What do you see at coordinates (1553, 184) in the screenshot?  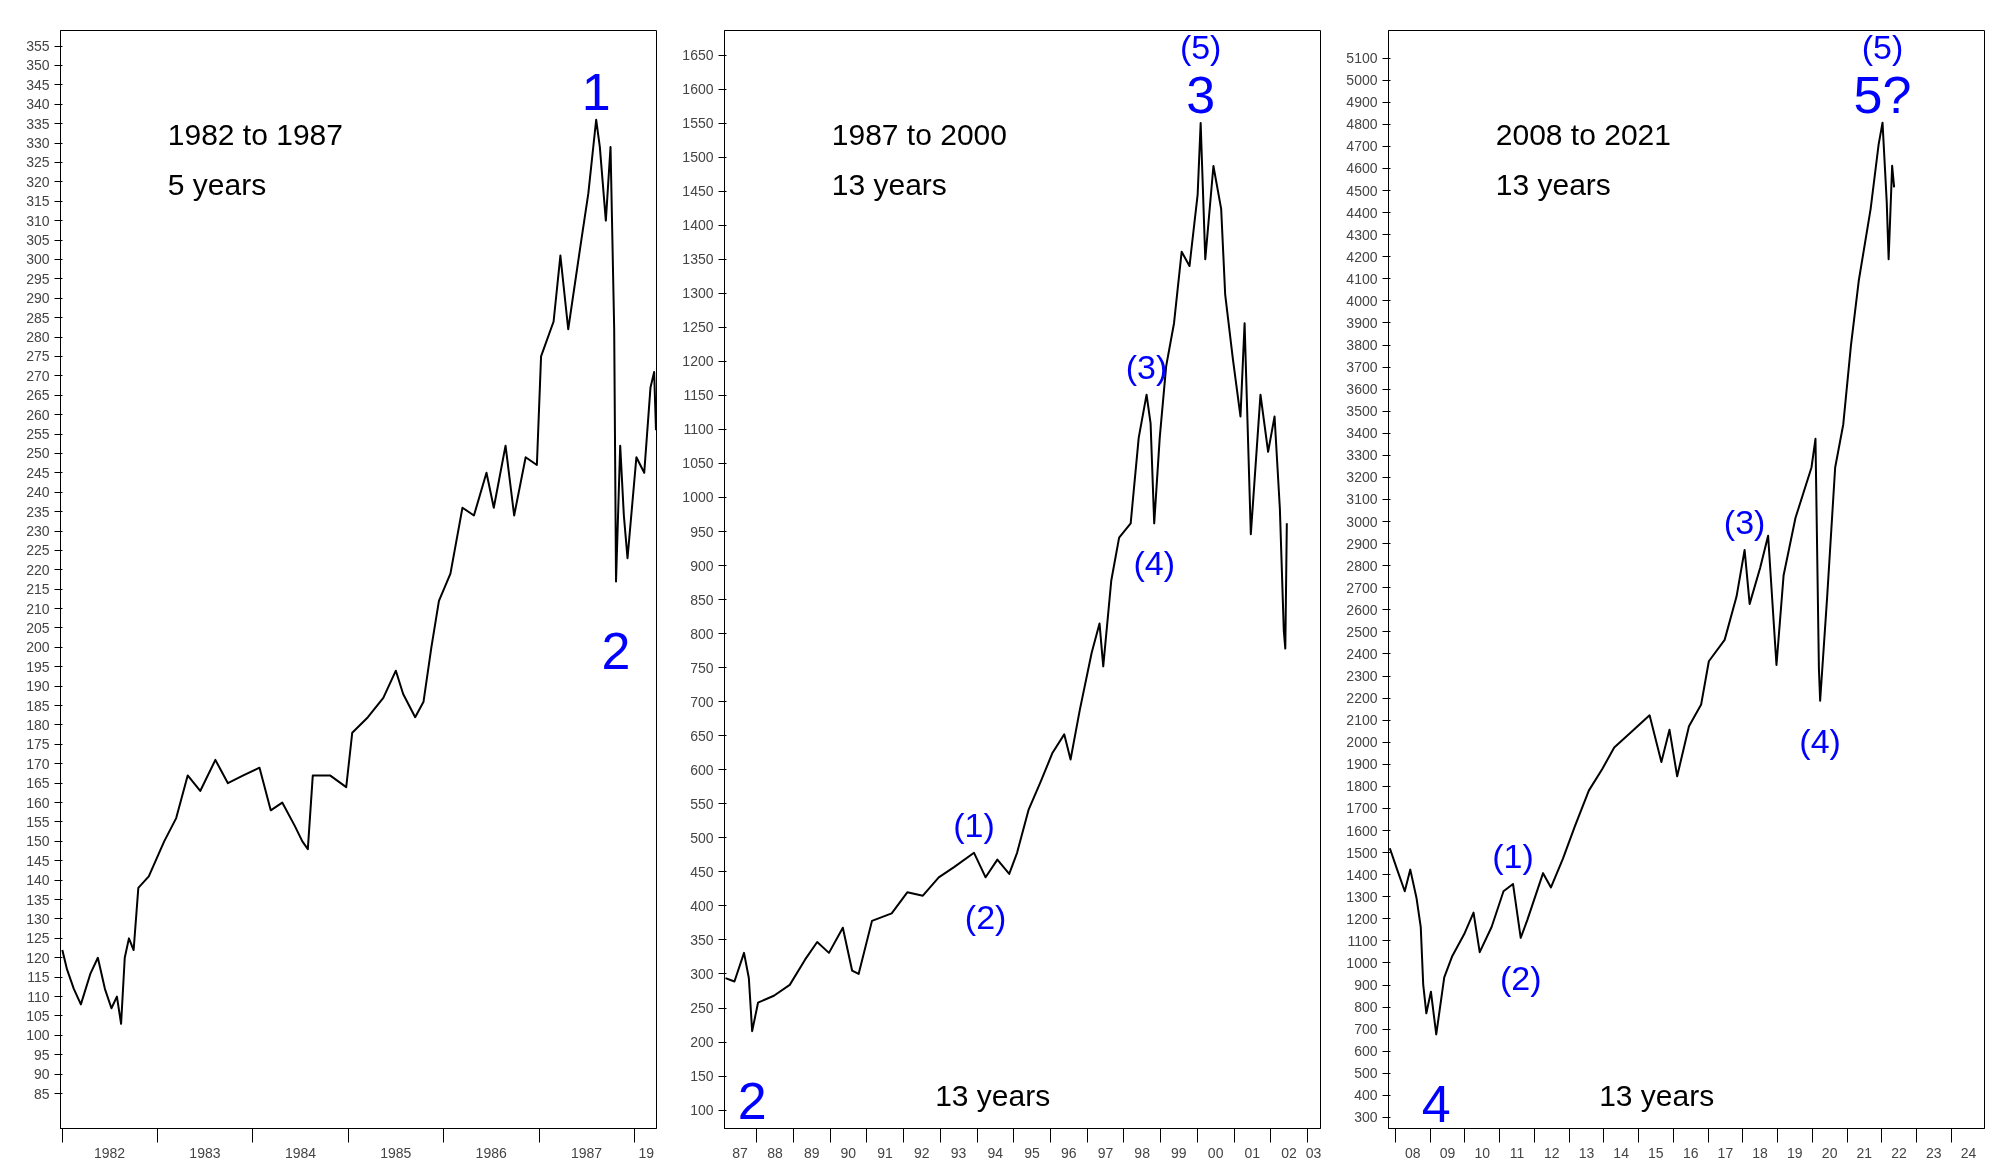 I see `text: 13 years` at bounding box center [1553, 184].